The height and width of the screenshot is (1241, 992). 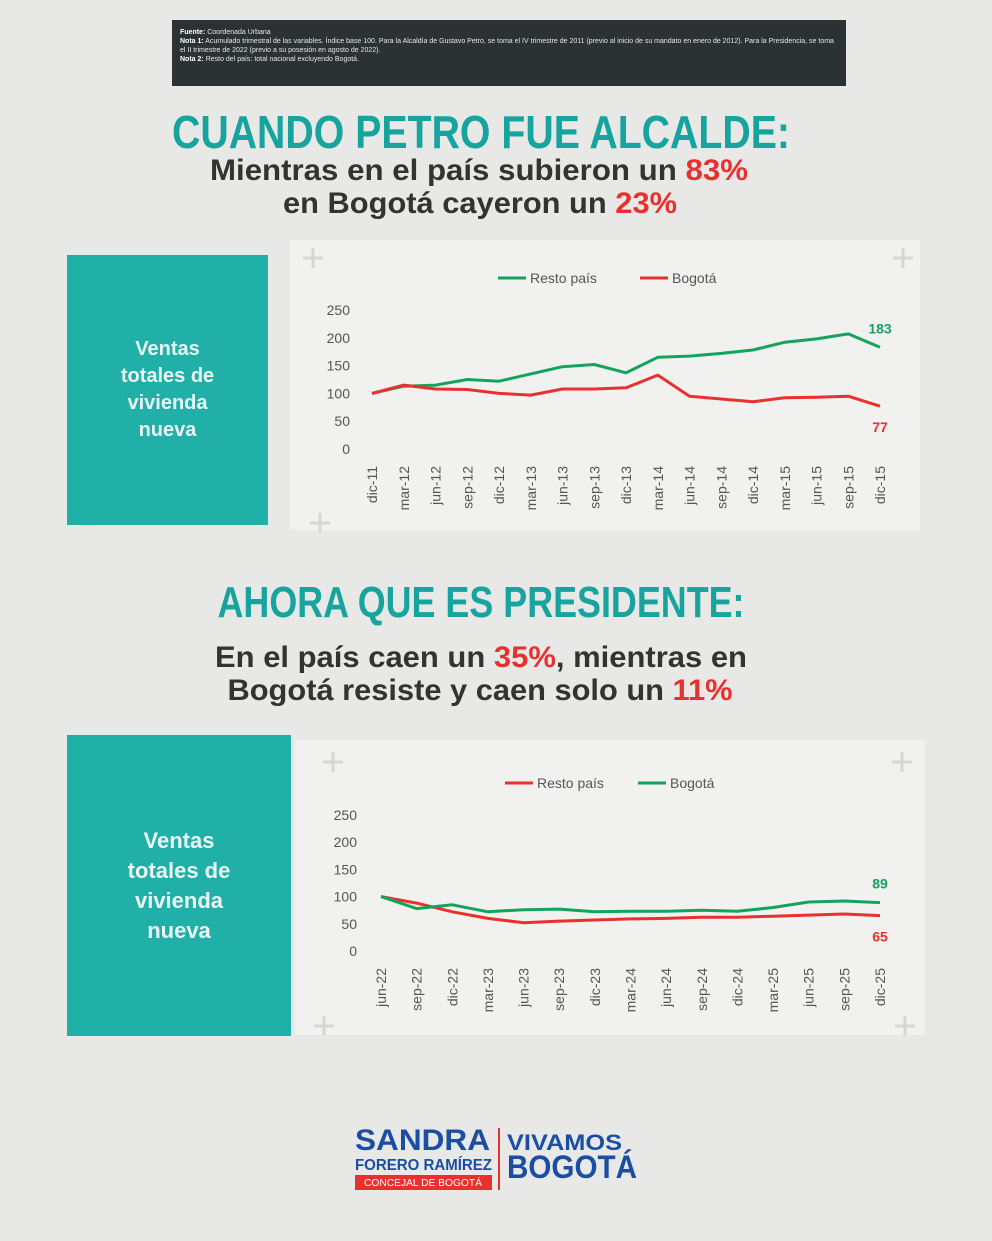 What do you see at coordinates (702, 989) in the screenshot?
I see `x-tick-label: sep-24` at bounding box center [702, 989].